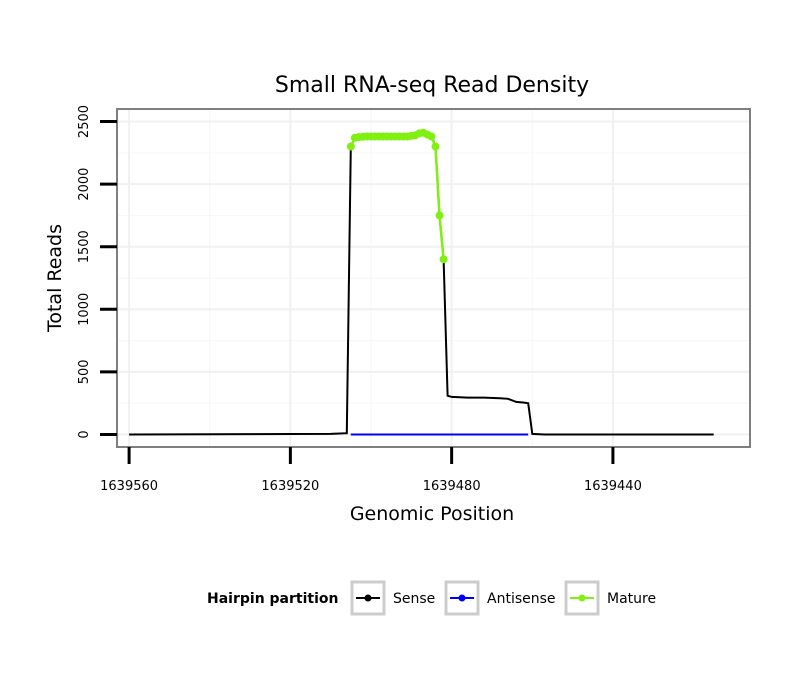 Image resolution: width=810 pixels, height=690 pixels. What do you see at coordinates (368, 598) in the screenshot?
I see `legend-key-marker-sense` at bounding box center [368, 598].